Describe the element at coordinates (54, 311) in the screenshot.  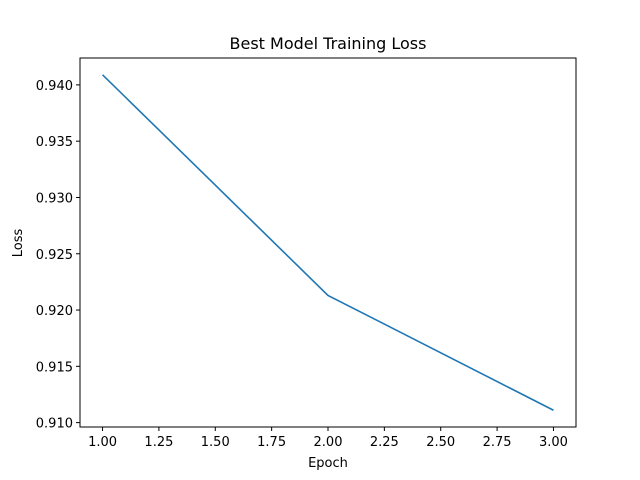
I see `y-tick-label: 0.920` at that location.